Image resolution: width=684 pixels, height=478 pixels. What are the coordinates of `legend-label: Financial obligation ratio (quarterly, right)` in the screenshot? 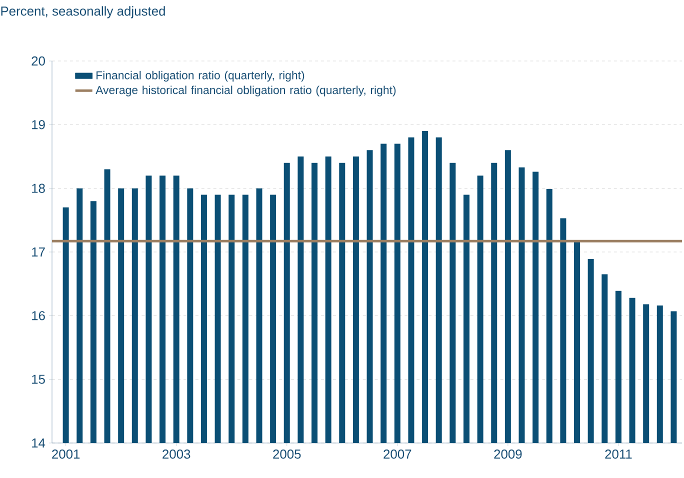 It's located at (200, 76).